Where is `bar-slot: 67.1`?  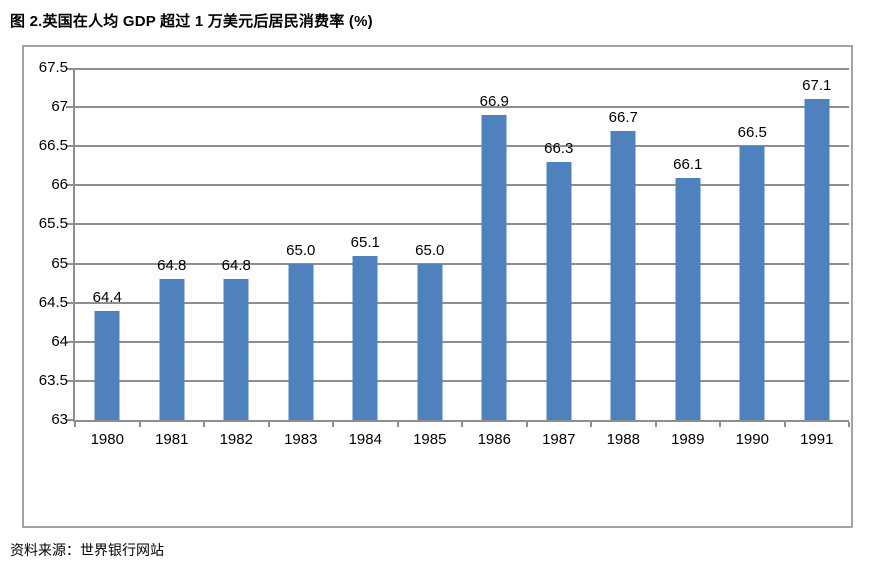
bar-slot: 67.1 is located at coordinates (817, 244).